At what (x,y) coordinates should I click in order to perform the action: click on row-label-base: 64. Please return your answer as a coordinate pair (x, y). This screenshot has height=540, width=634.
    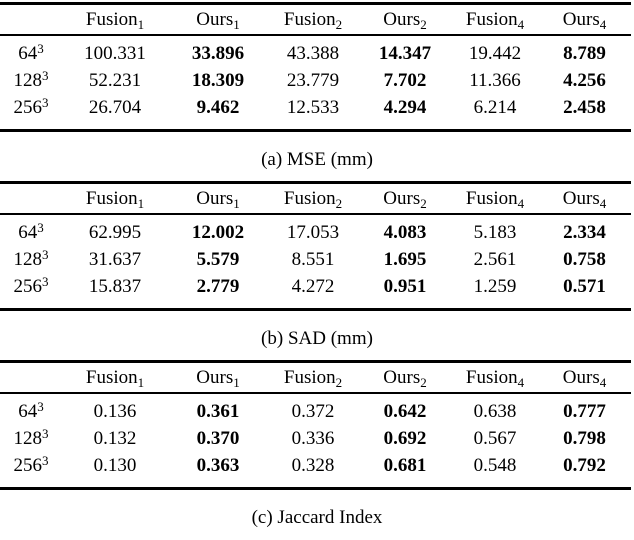
    Looking at the image, I should click on (28, 53).